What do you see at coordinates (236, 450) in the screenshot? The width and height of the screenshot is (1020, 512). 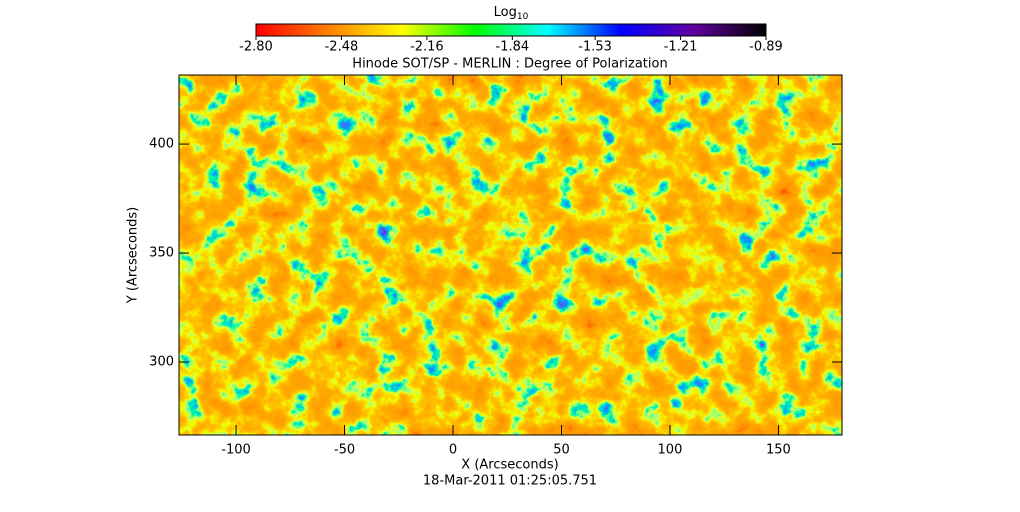 I see `x-tick-label: -100` at bounding box center [236, 450].